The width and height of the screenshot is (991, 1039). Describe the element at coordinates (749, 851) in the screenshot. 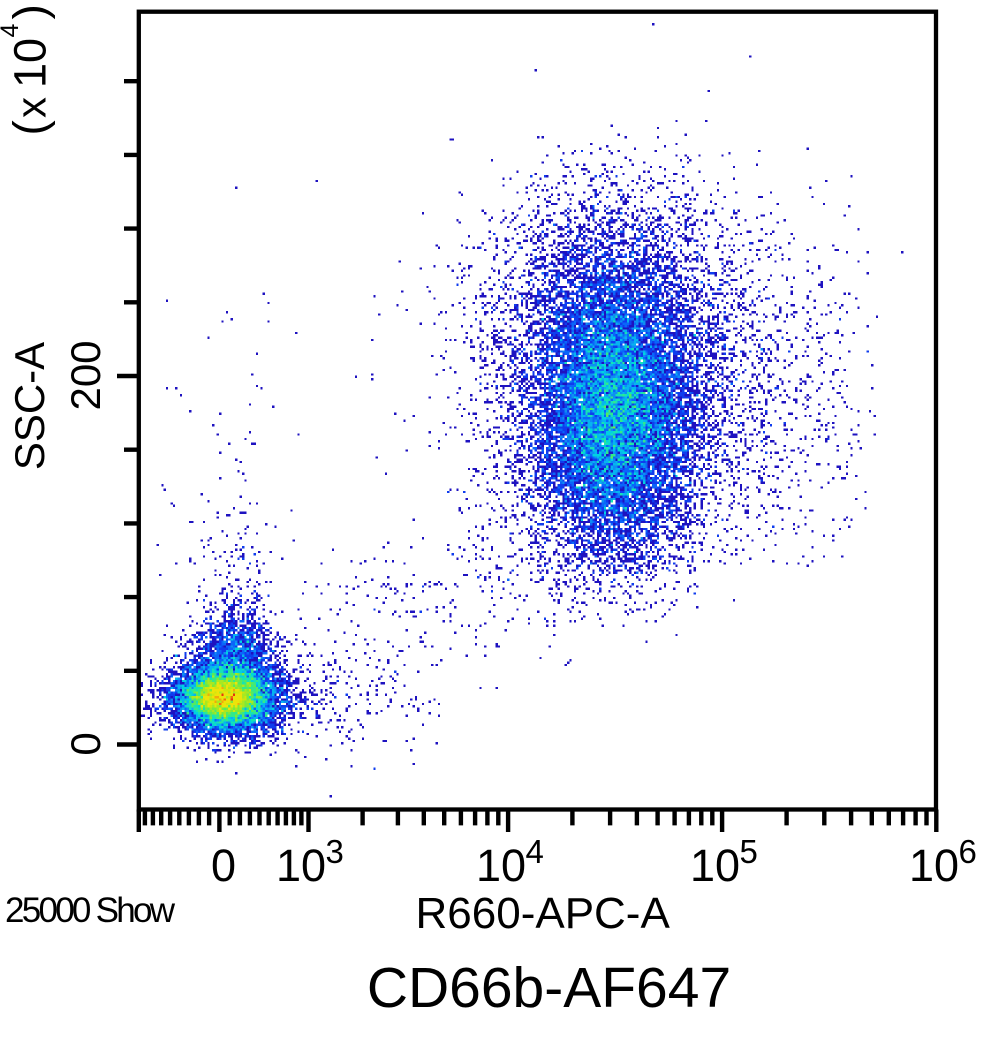

I see `svg-text: 5` at that location.